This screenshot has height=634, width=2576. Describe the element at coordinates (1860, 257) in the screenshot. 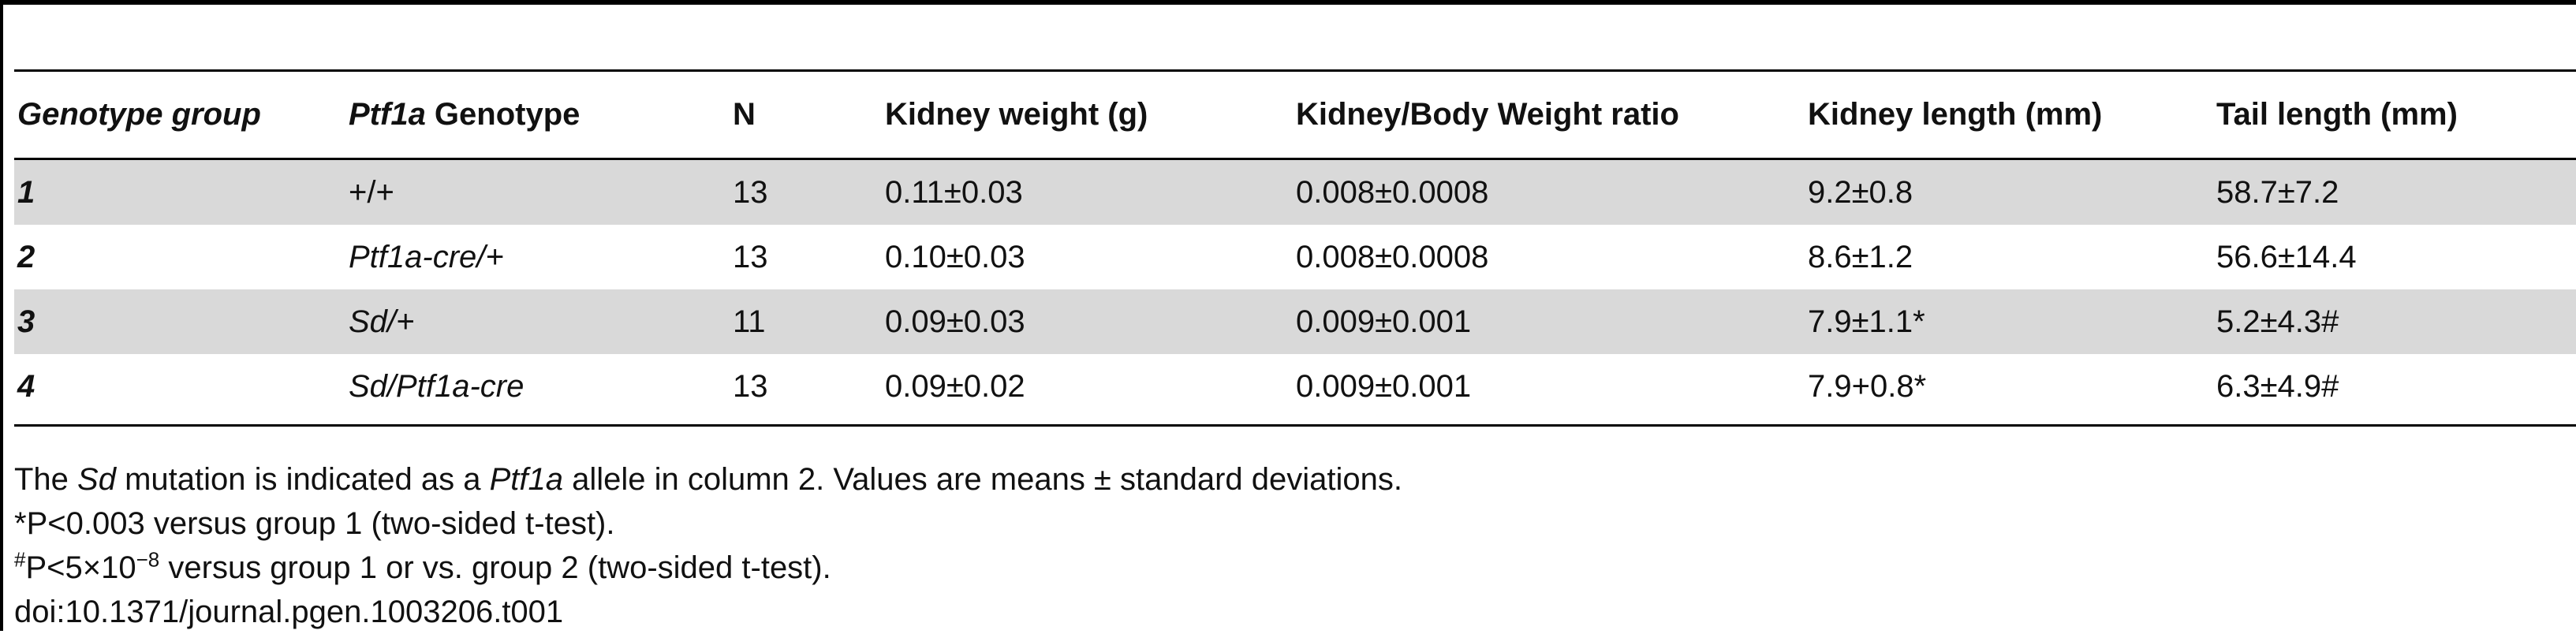

I see `cell-kidney-length: 8.6±1.2` at that location.